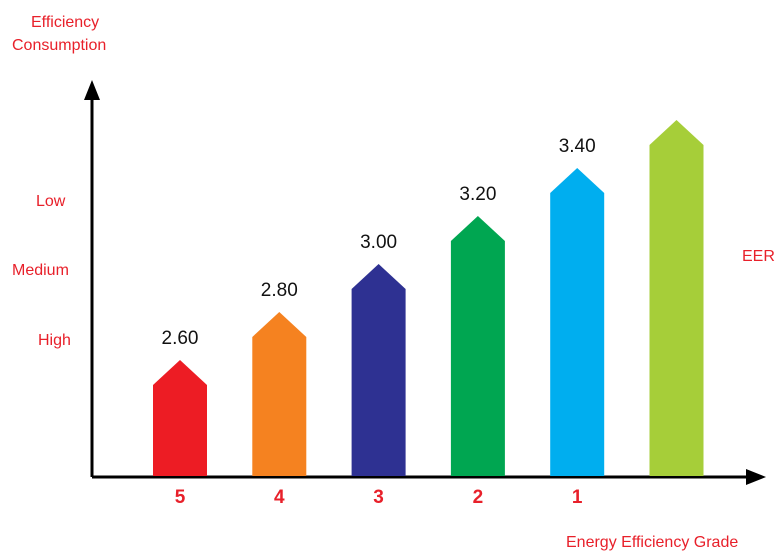  What do you see at coordinates (54, 340) in the screenshot?
I see `level-high-label: High` at bounding box center [54, 340].